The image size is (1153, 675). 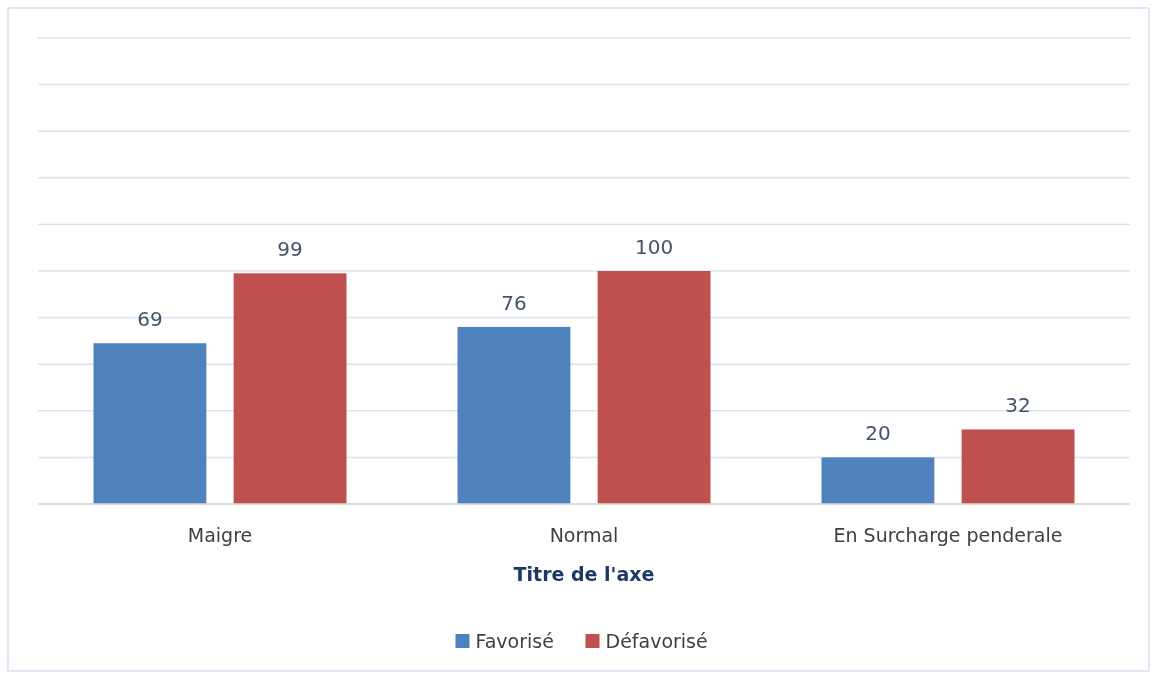 What do you see at coordinates (584, 574) in the screenshot?
I see `x-axis-title: Titre de l'axe` at bounding box center [584, 574].